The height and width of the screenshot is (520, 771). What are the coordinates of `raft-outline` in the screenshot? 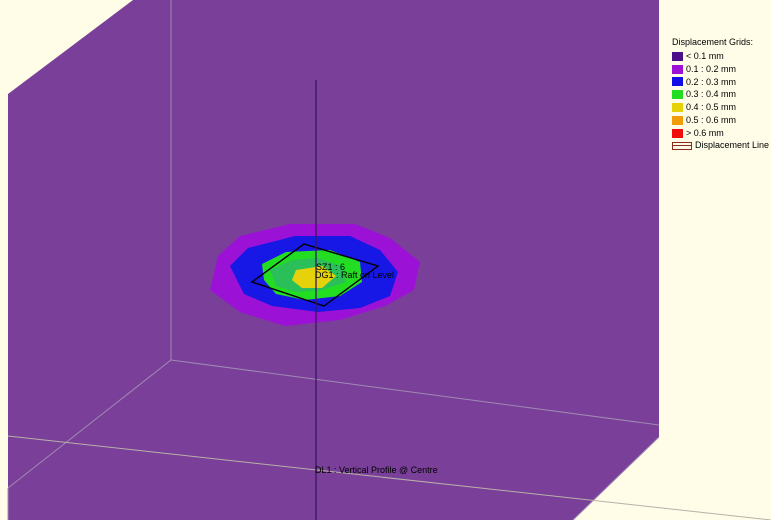 It's located at (315, 275).